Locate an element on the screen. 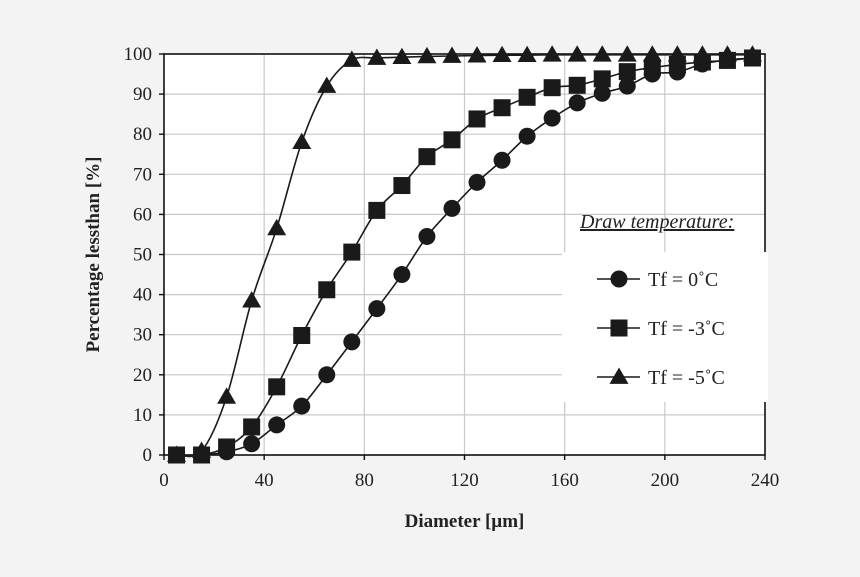 The image size is (860, 577). legend-marker-triangle is located at coordinates (619, 375).